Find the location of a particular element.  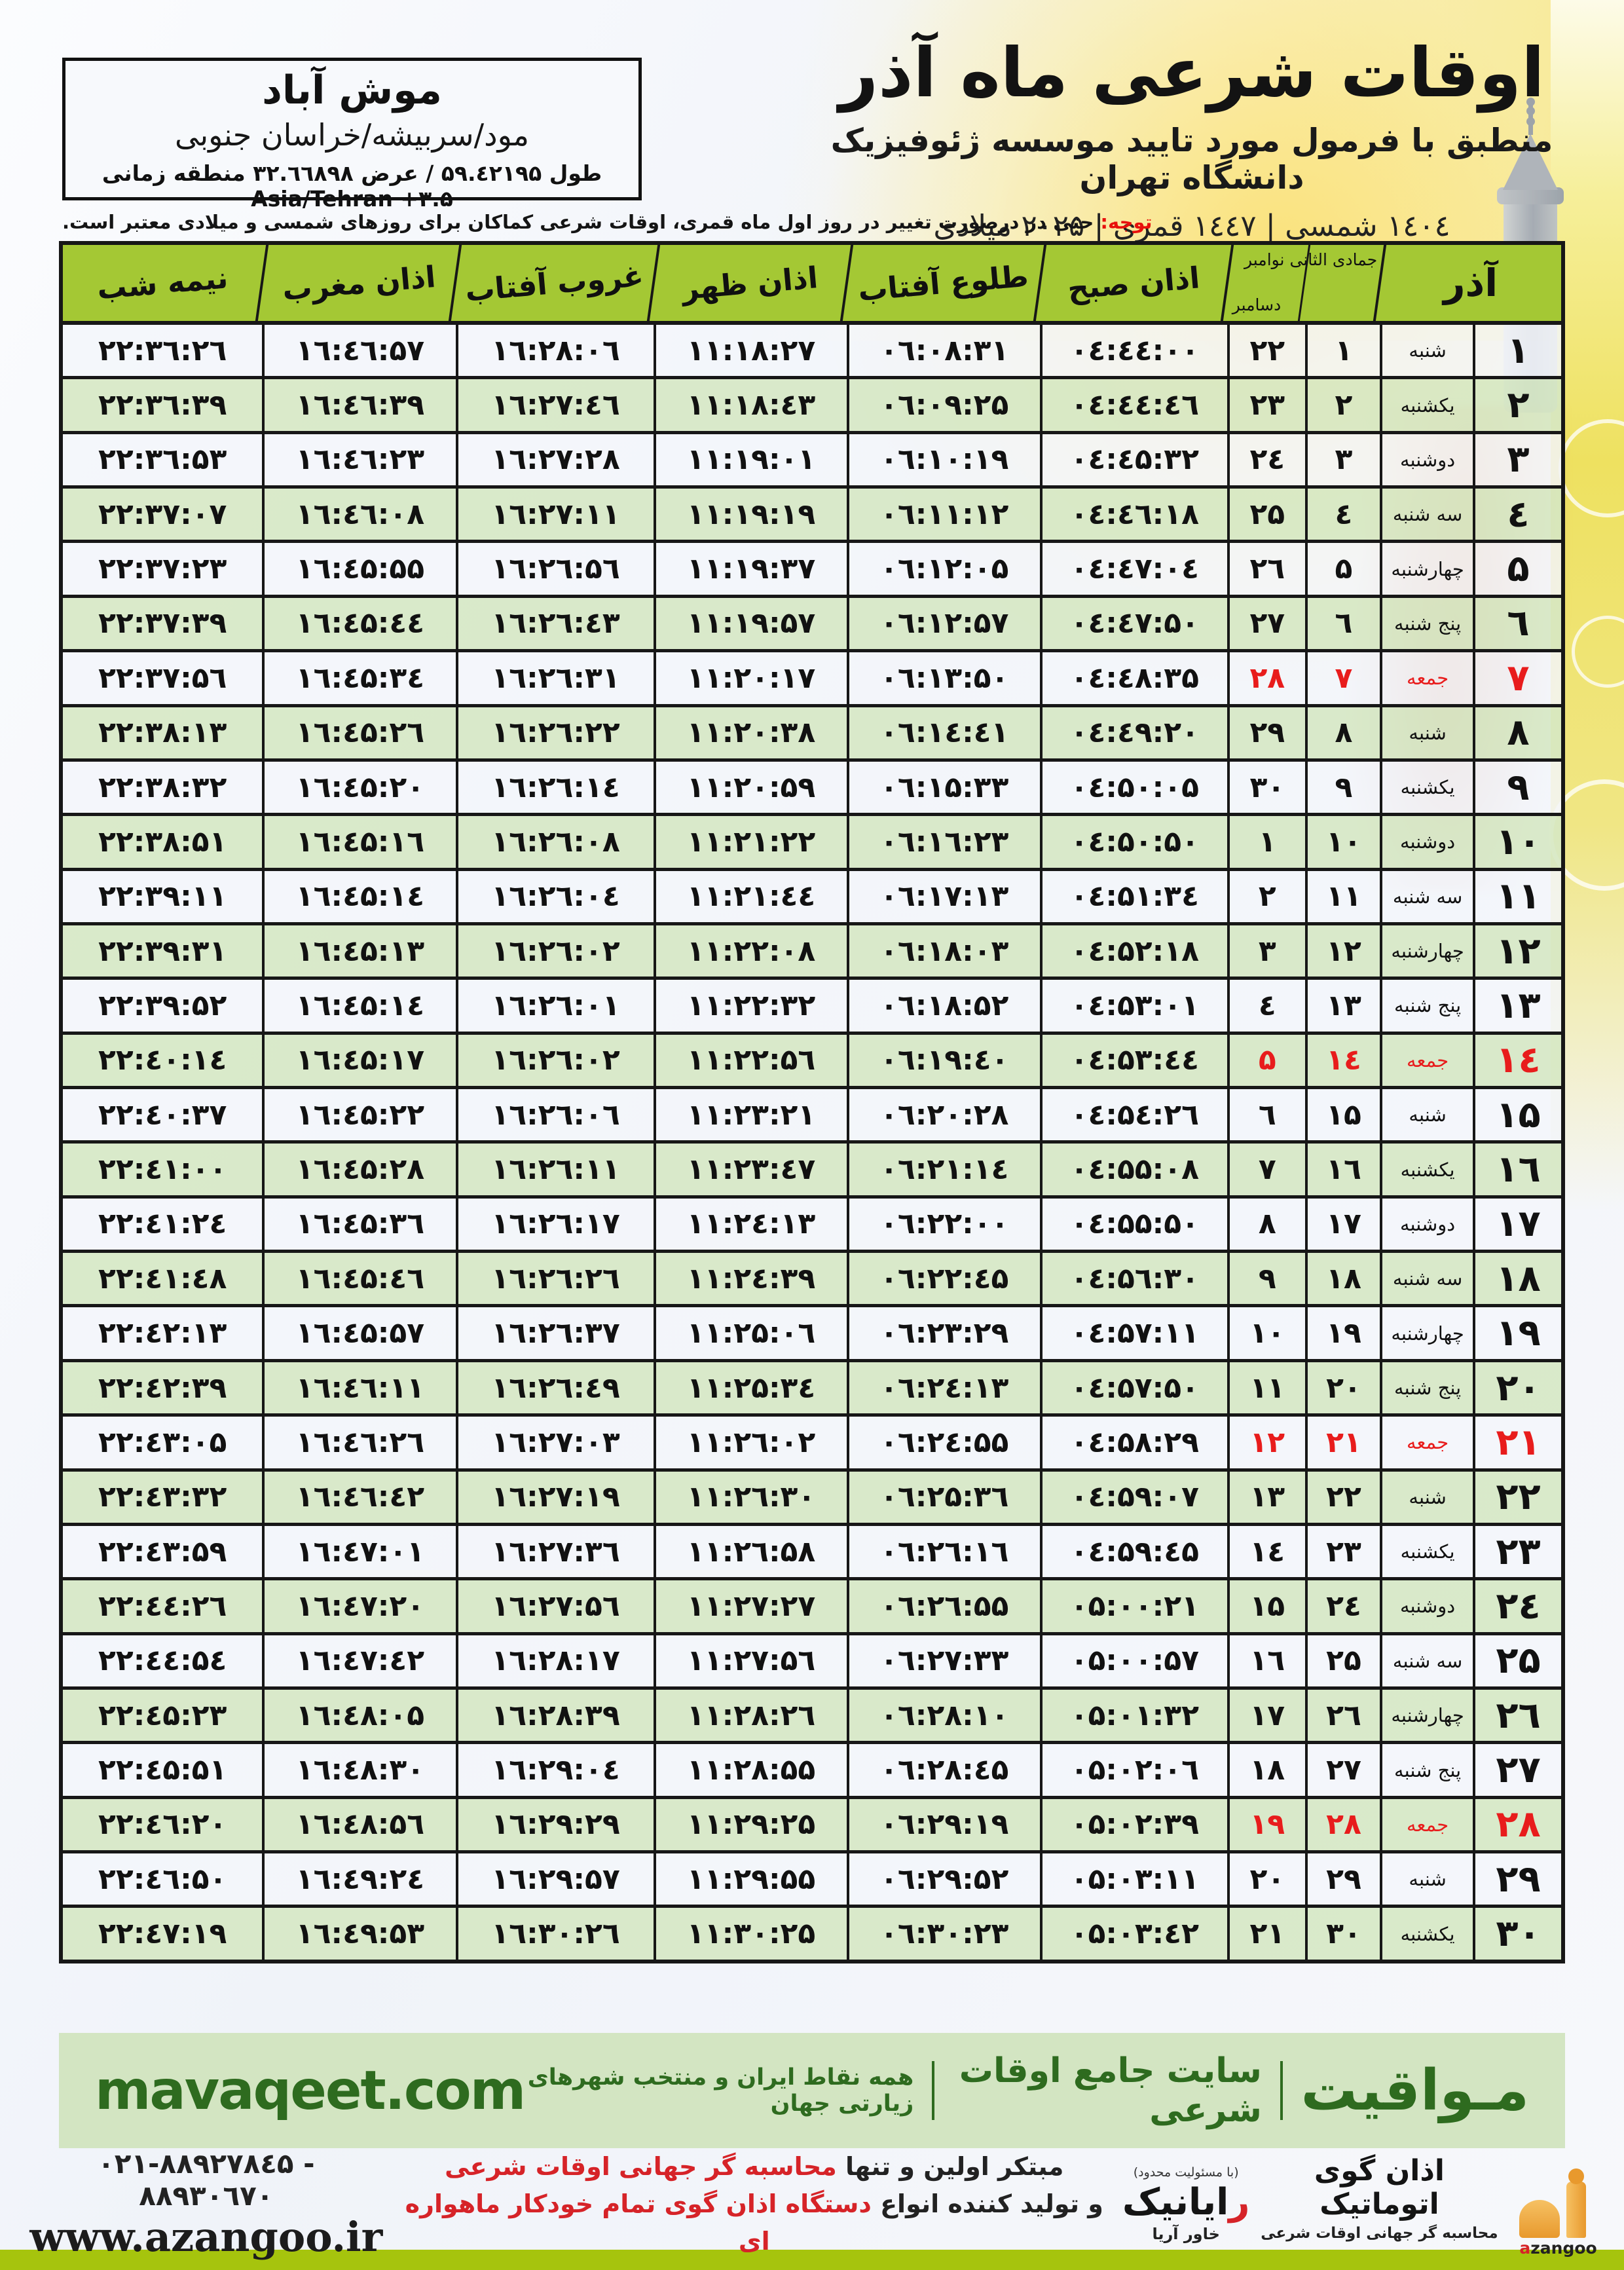

mavaqeet-url-link: mavaqeet.com is located at coordinates (310, 2090).